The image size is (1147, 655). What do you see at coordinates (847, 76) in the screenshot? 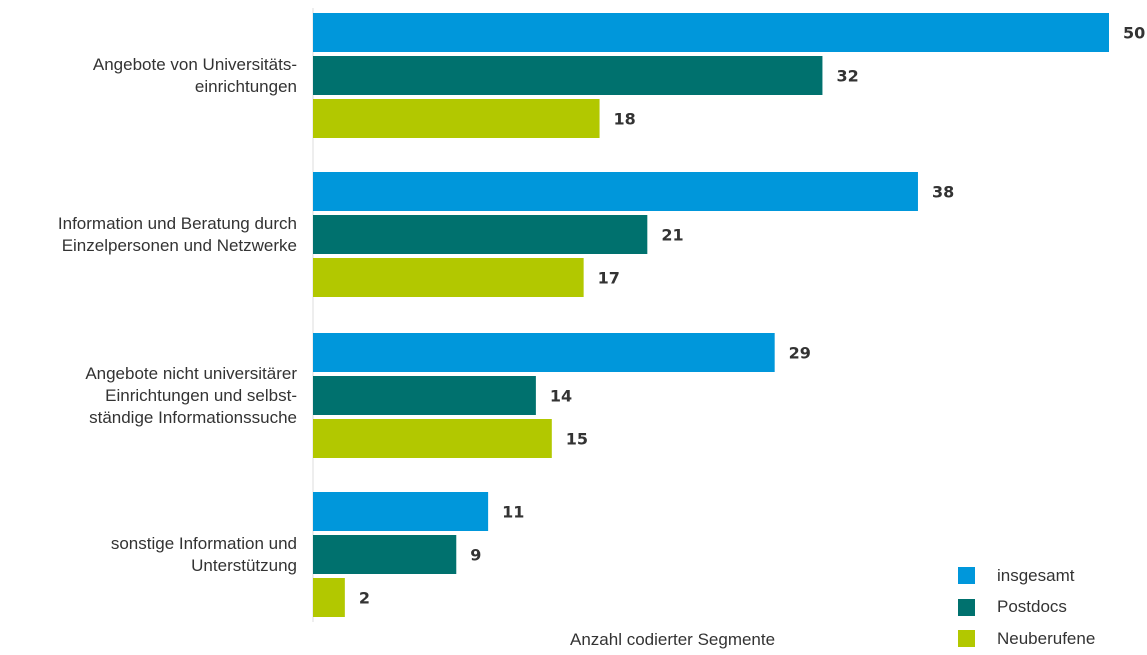
I see `data-label-postdocs-1: 32` at bounding box center [847, 76].